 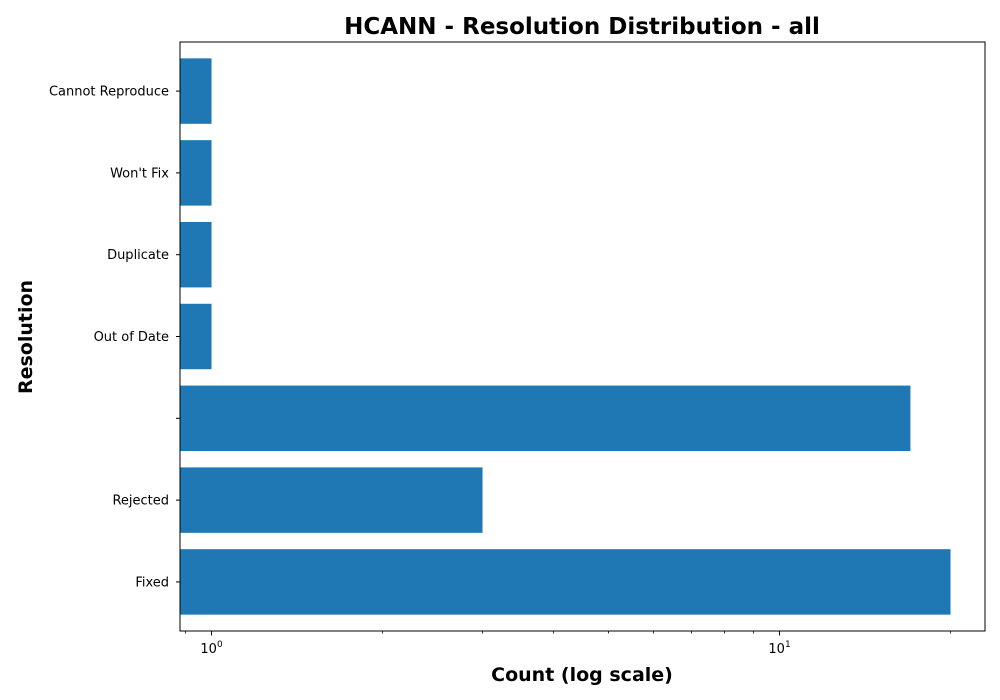 What do you see at coordinates (152, 582) in the screenshot?
I see `y-tick-label: Fixed` at bounding box center [152, 582].